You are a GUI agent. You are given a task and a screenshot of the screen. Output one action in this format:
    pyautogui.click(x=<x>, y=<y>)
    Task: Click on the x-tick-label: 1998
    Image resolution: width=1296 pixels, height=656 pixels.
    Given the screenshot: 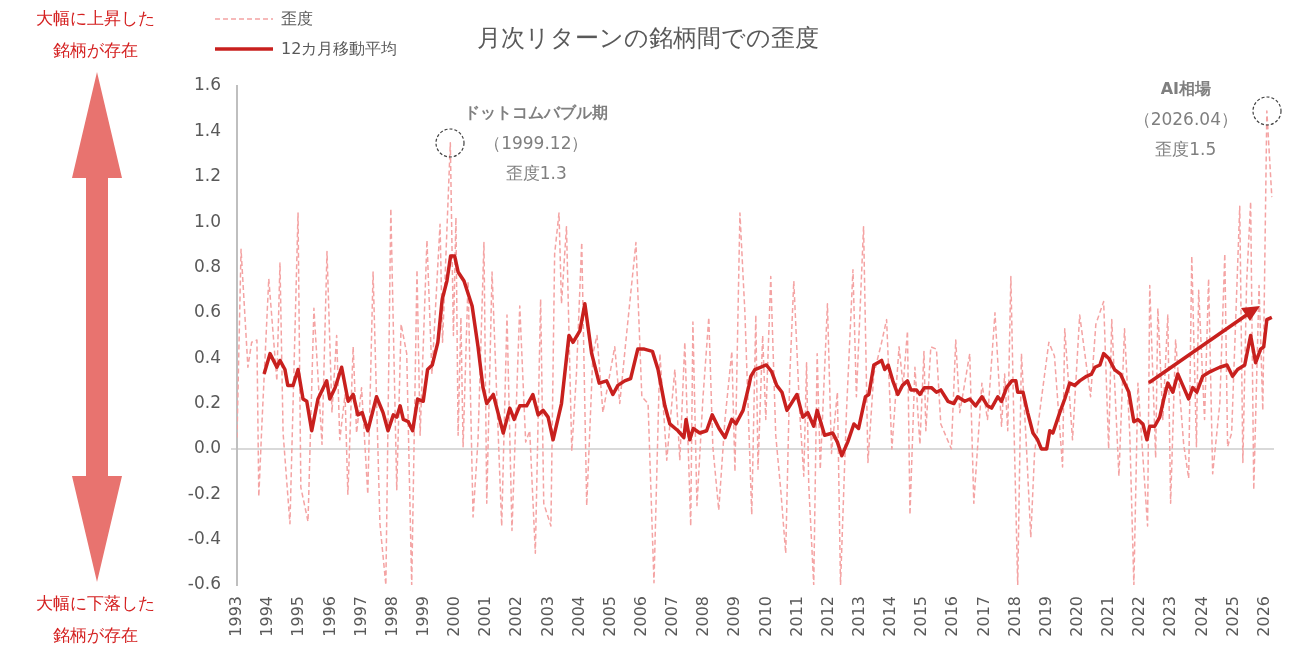 What is the action you would take?
    pyautogui.click(x=391, y=616)
    